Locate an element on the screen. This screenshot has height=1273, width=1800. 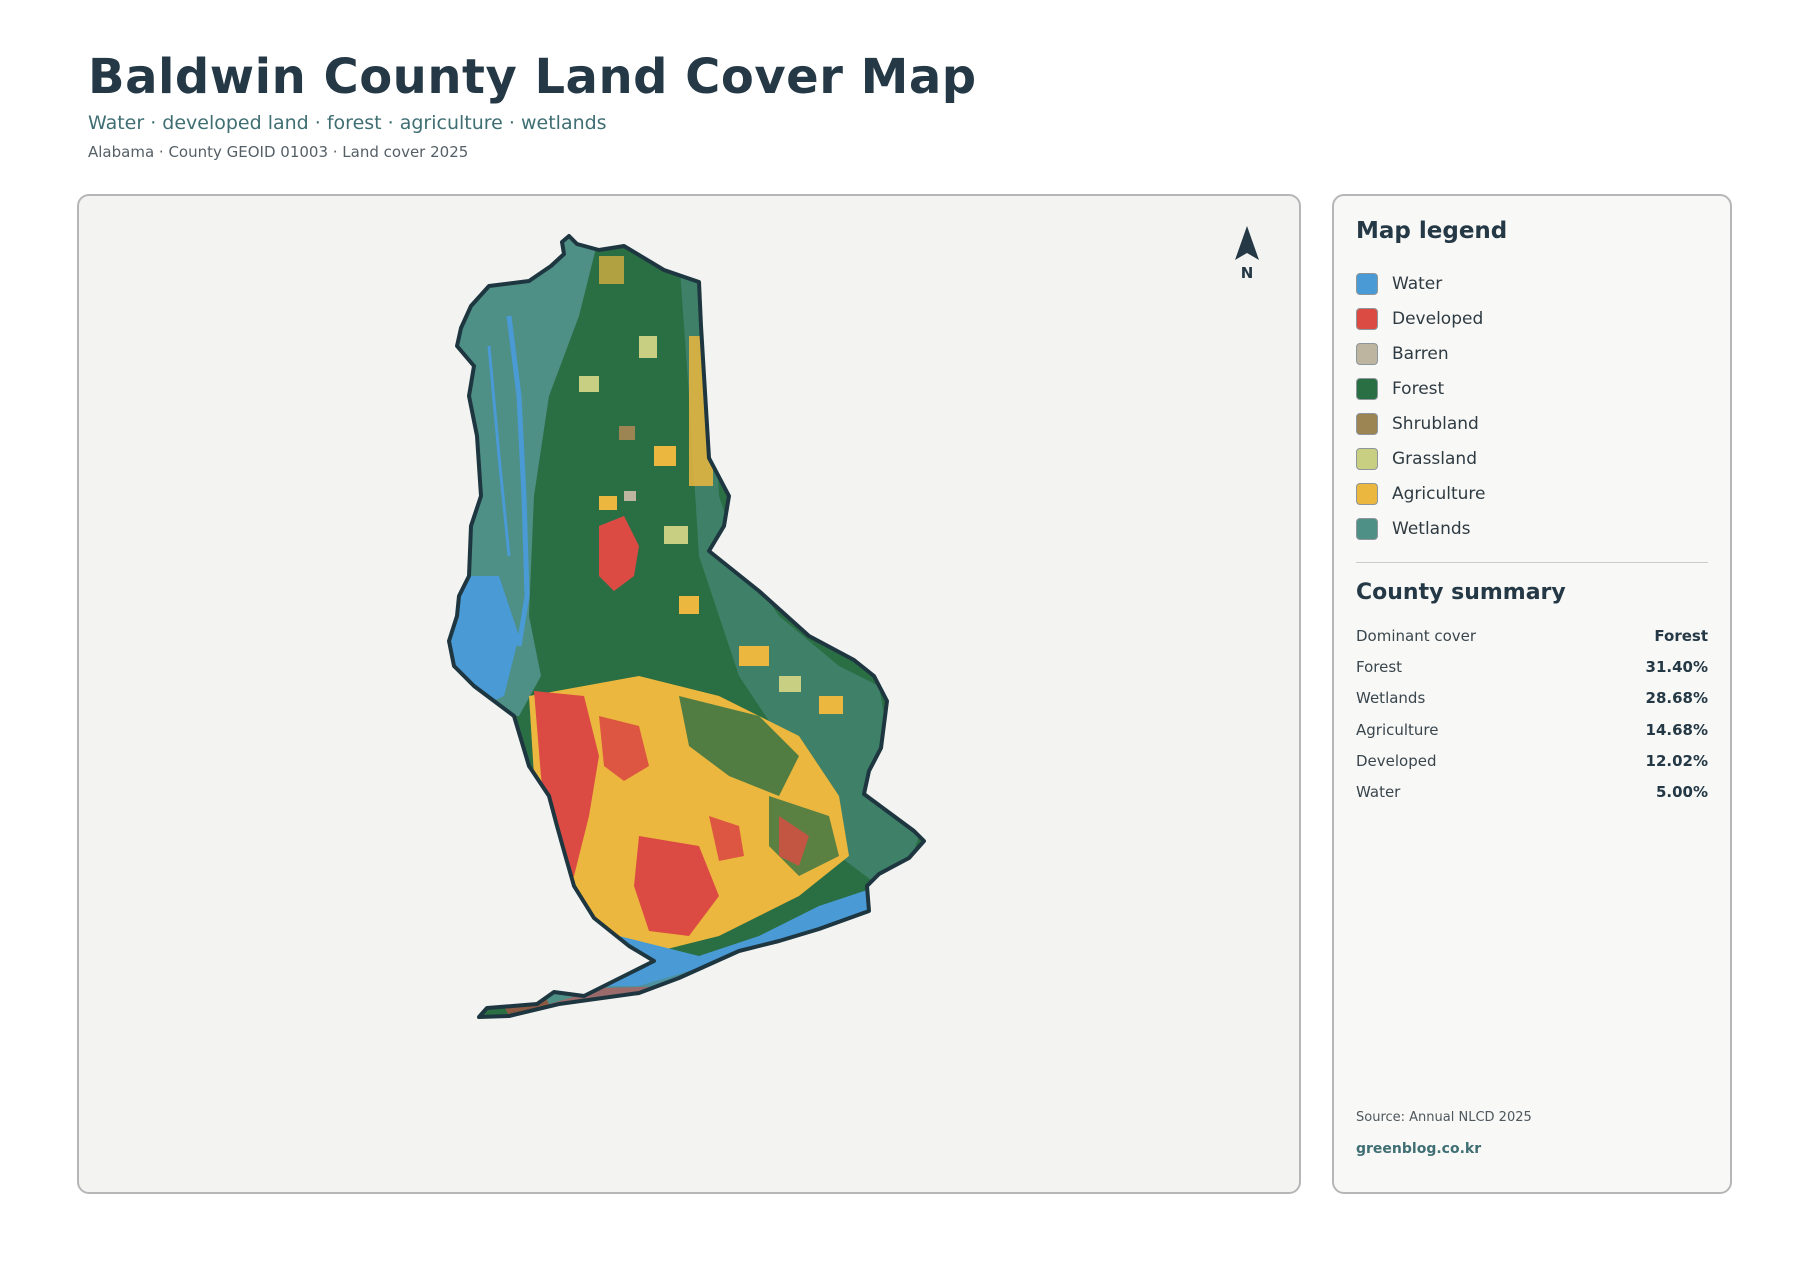
source-note: Source: Annual NLCD 2025 is located at coordinates (1444, 1117).